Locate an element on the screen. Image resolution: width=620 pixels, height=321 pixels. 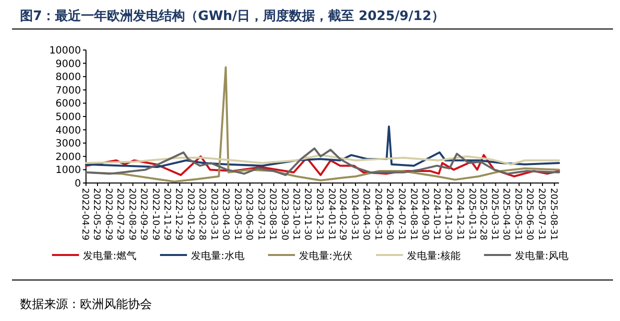
x-tick-label: 2022-09-29 is located at coordinates (143, 214).